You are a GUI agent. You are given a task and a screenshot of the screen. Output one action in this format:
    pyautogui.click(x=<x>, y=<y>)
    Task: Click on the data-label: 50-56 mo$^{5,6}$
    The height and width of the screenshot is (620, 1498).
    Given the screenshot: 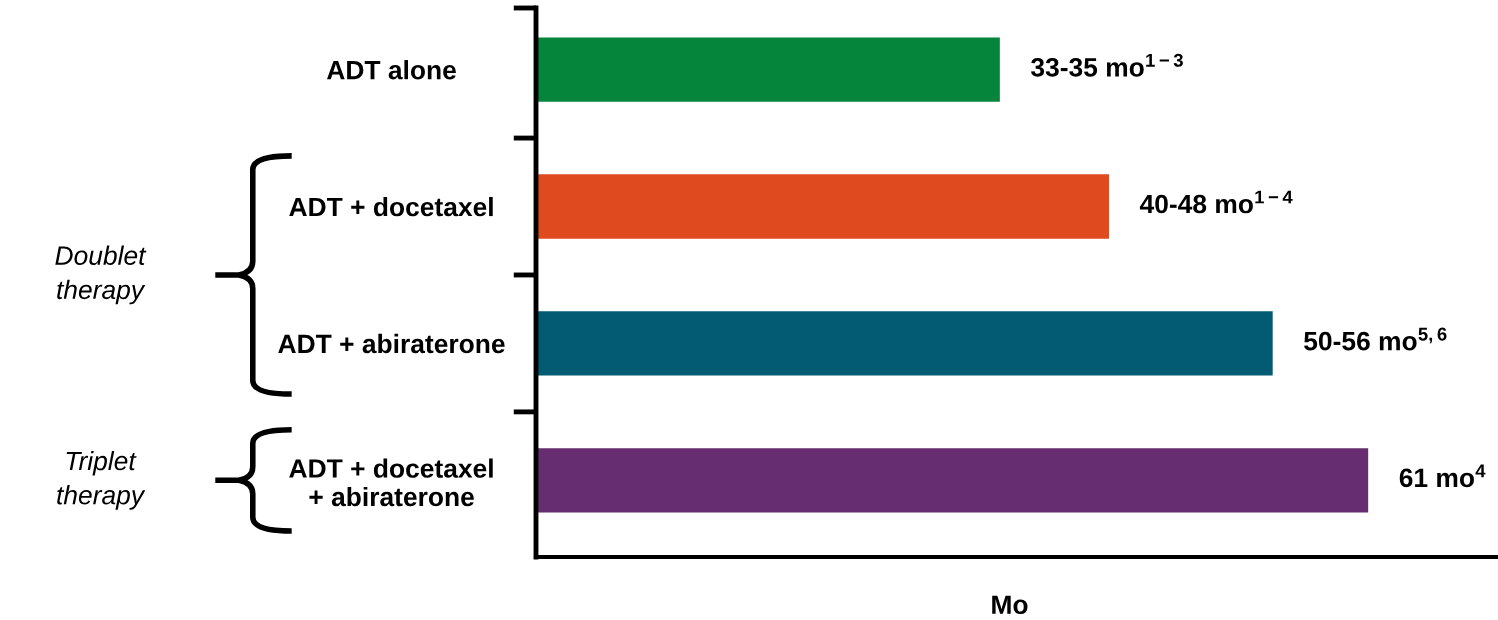 What is the action you would take?
    pyautogui.click(x=1375, y=339)
    